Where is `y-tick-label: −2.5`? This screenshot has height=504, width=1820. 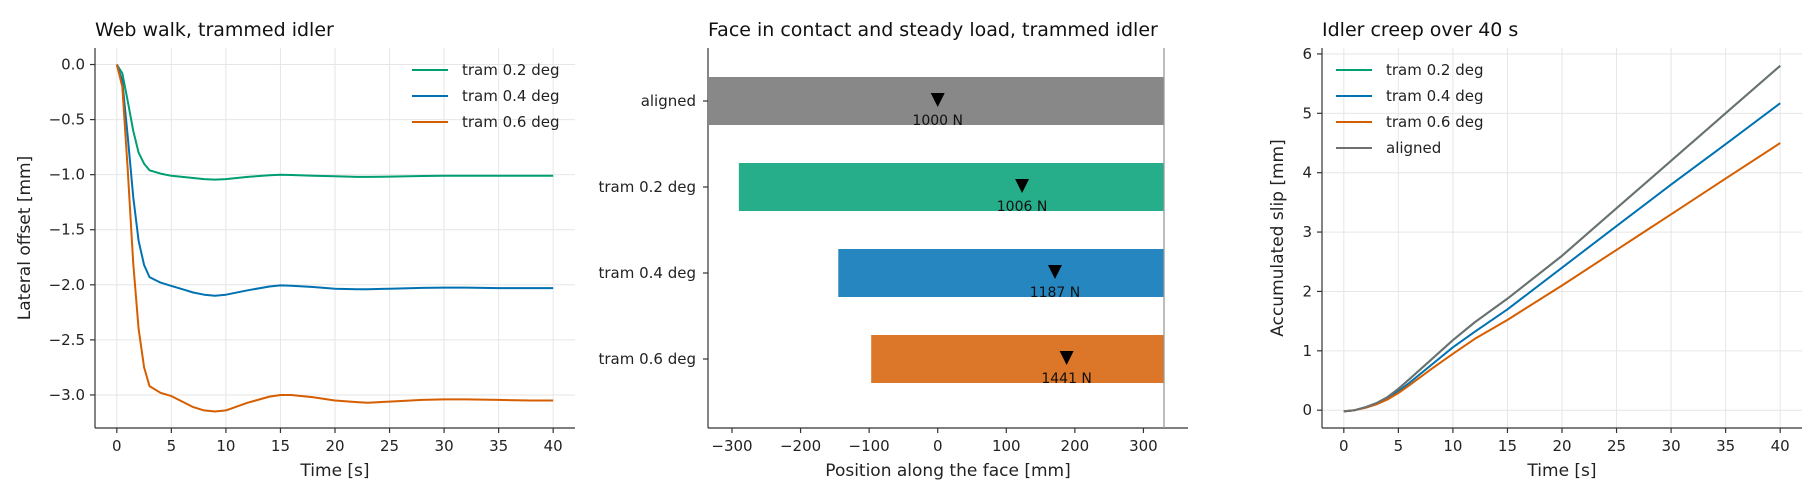 y-tick-label: −2.5 is located at coordinates (67, 340).